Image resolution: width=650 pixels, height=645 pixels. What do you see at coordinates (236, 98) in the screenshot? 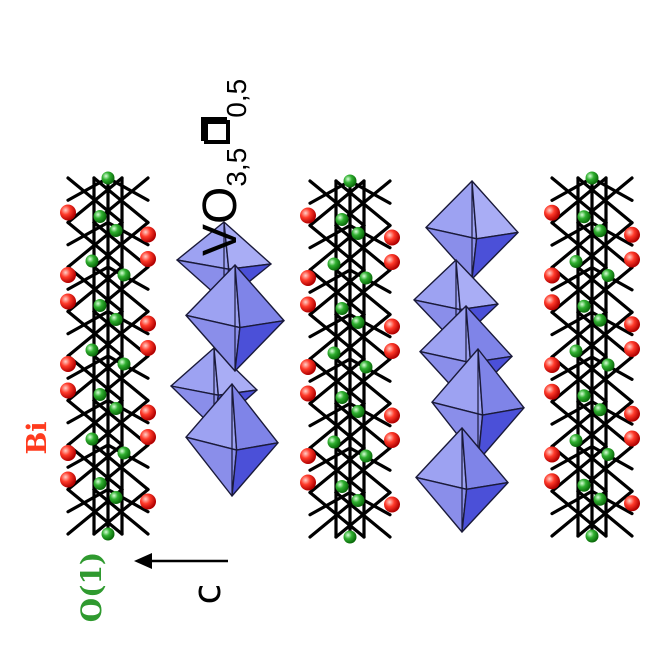
I see `formula-subscript-2: 0,5` at bounding box center [236, 98].